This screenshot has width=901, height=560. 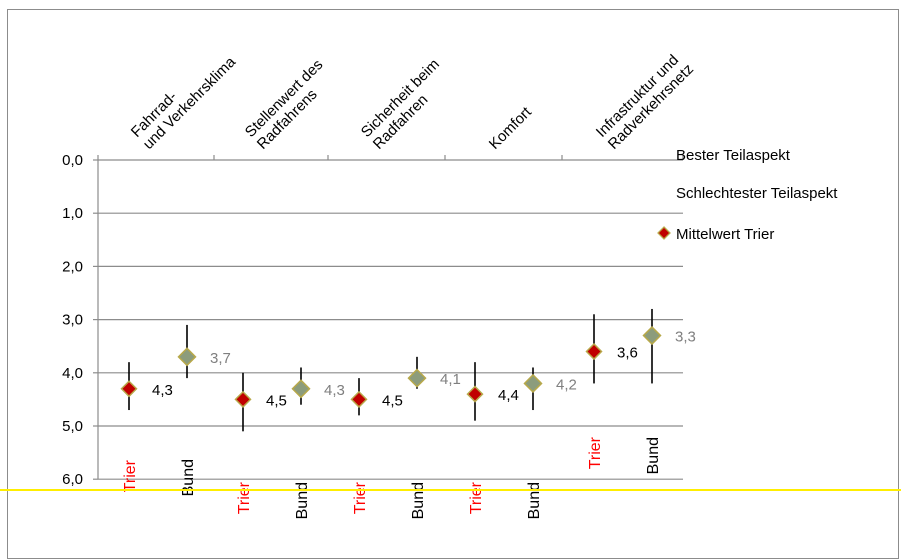 What do you see at coordinates (450, 379) in the screenshot?
I see `data-label: 4,1` at bounding box center [450, 379].